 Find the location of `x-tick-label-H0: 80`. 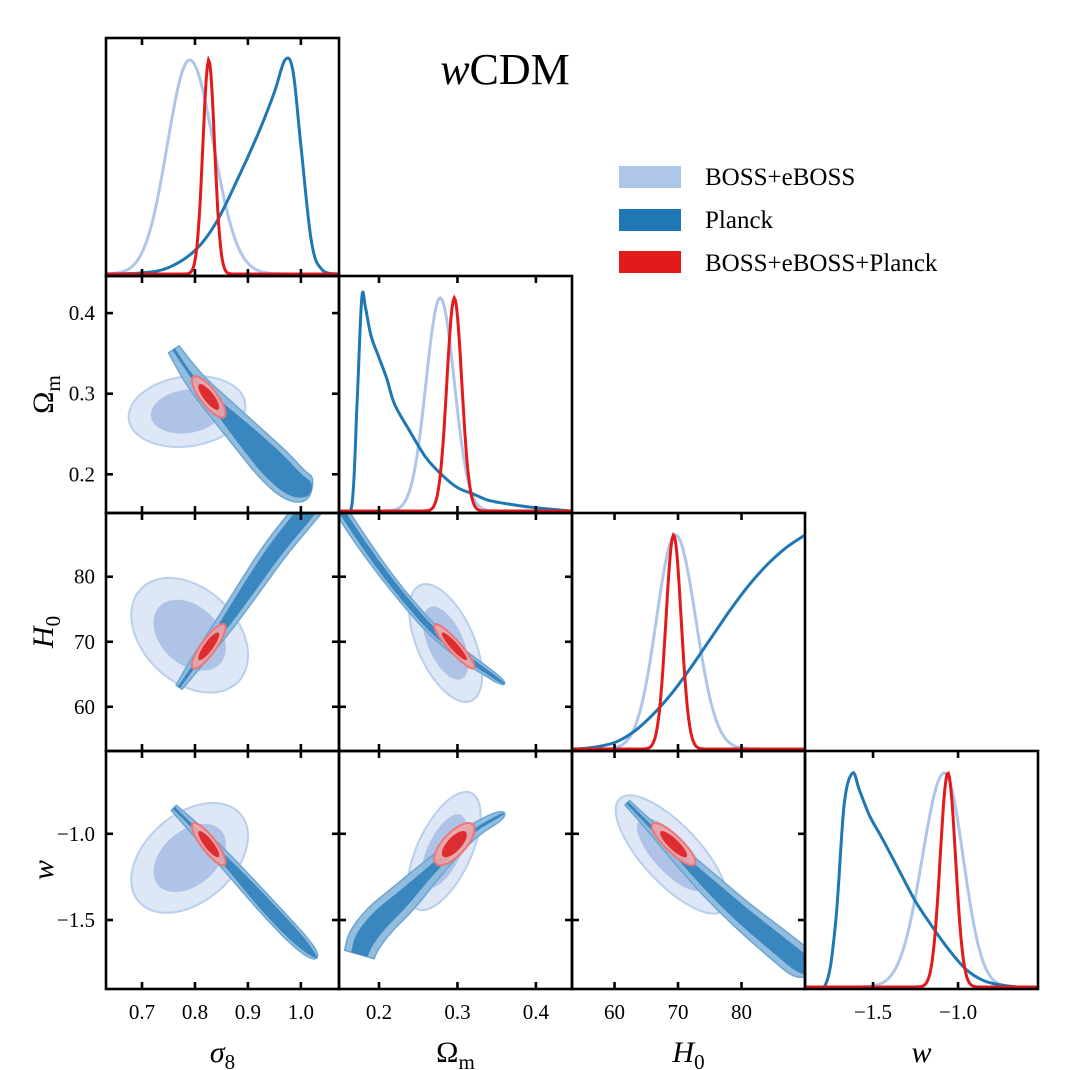

x-tick-label-H0: 80 is located at coordinates (741, 1012).